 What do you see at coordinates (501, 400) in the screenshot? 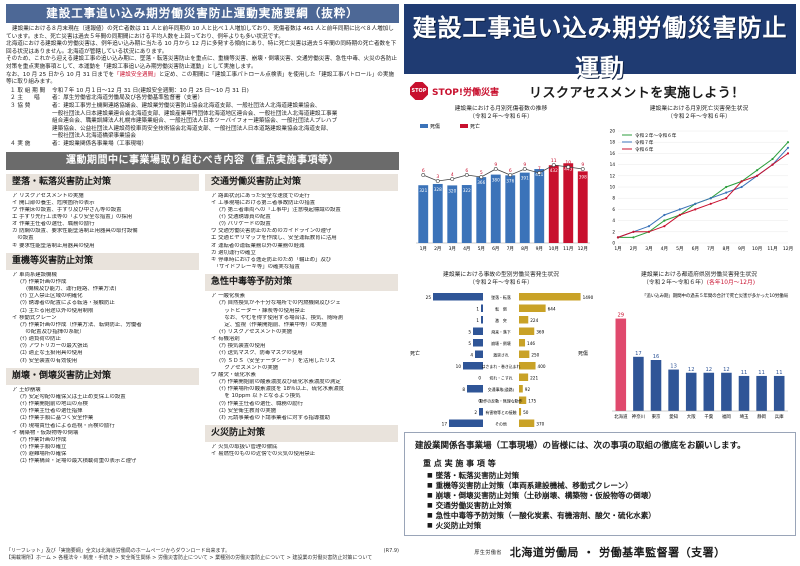
I see `category-label: 動作の反動・無理な動作` at bounding box center [501, 400].